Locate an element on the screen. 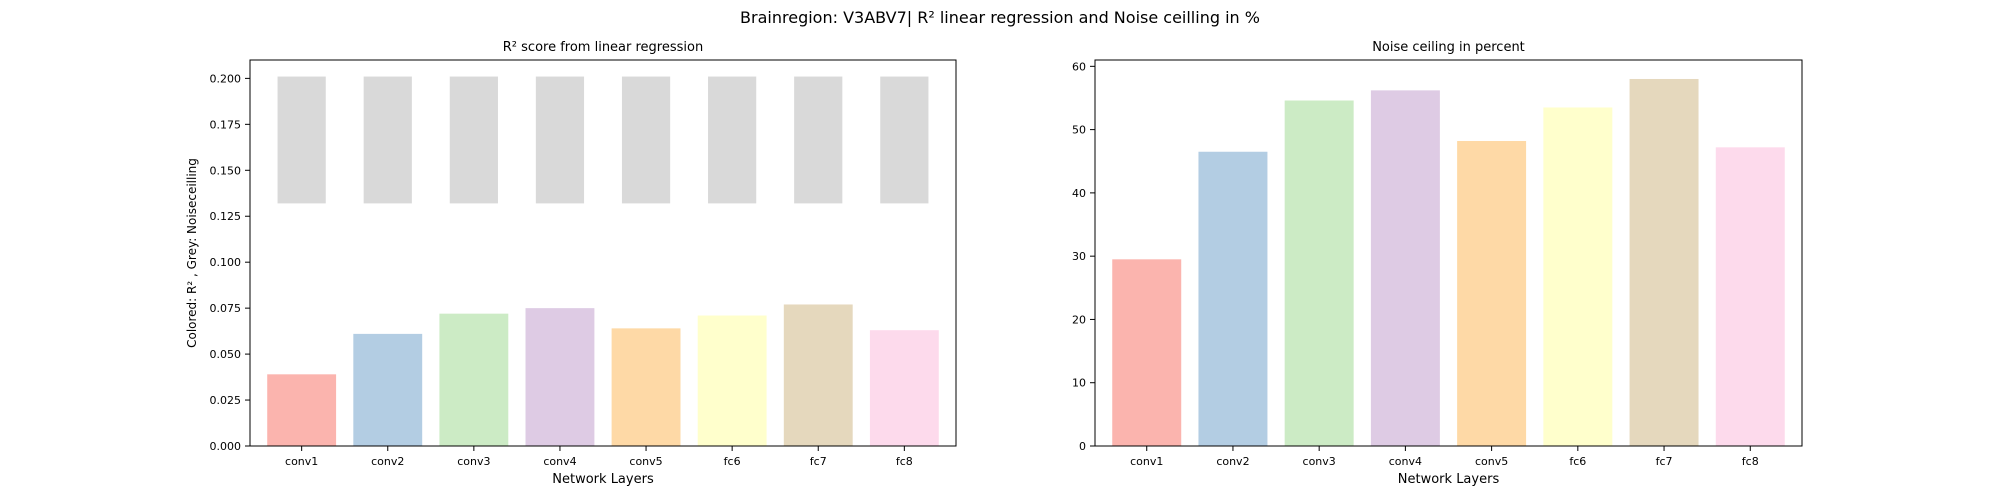 Image resolution: width=2000 pixels, height=500 pixels. chart-title: R² score from linear regression is located at coordinates (603, 47).